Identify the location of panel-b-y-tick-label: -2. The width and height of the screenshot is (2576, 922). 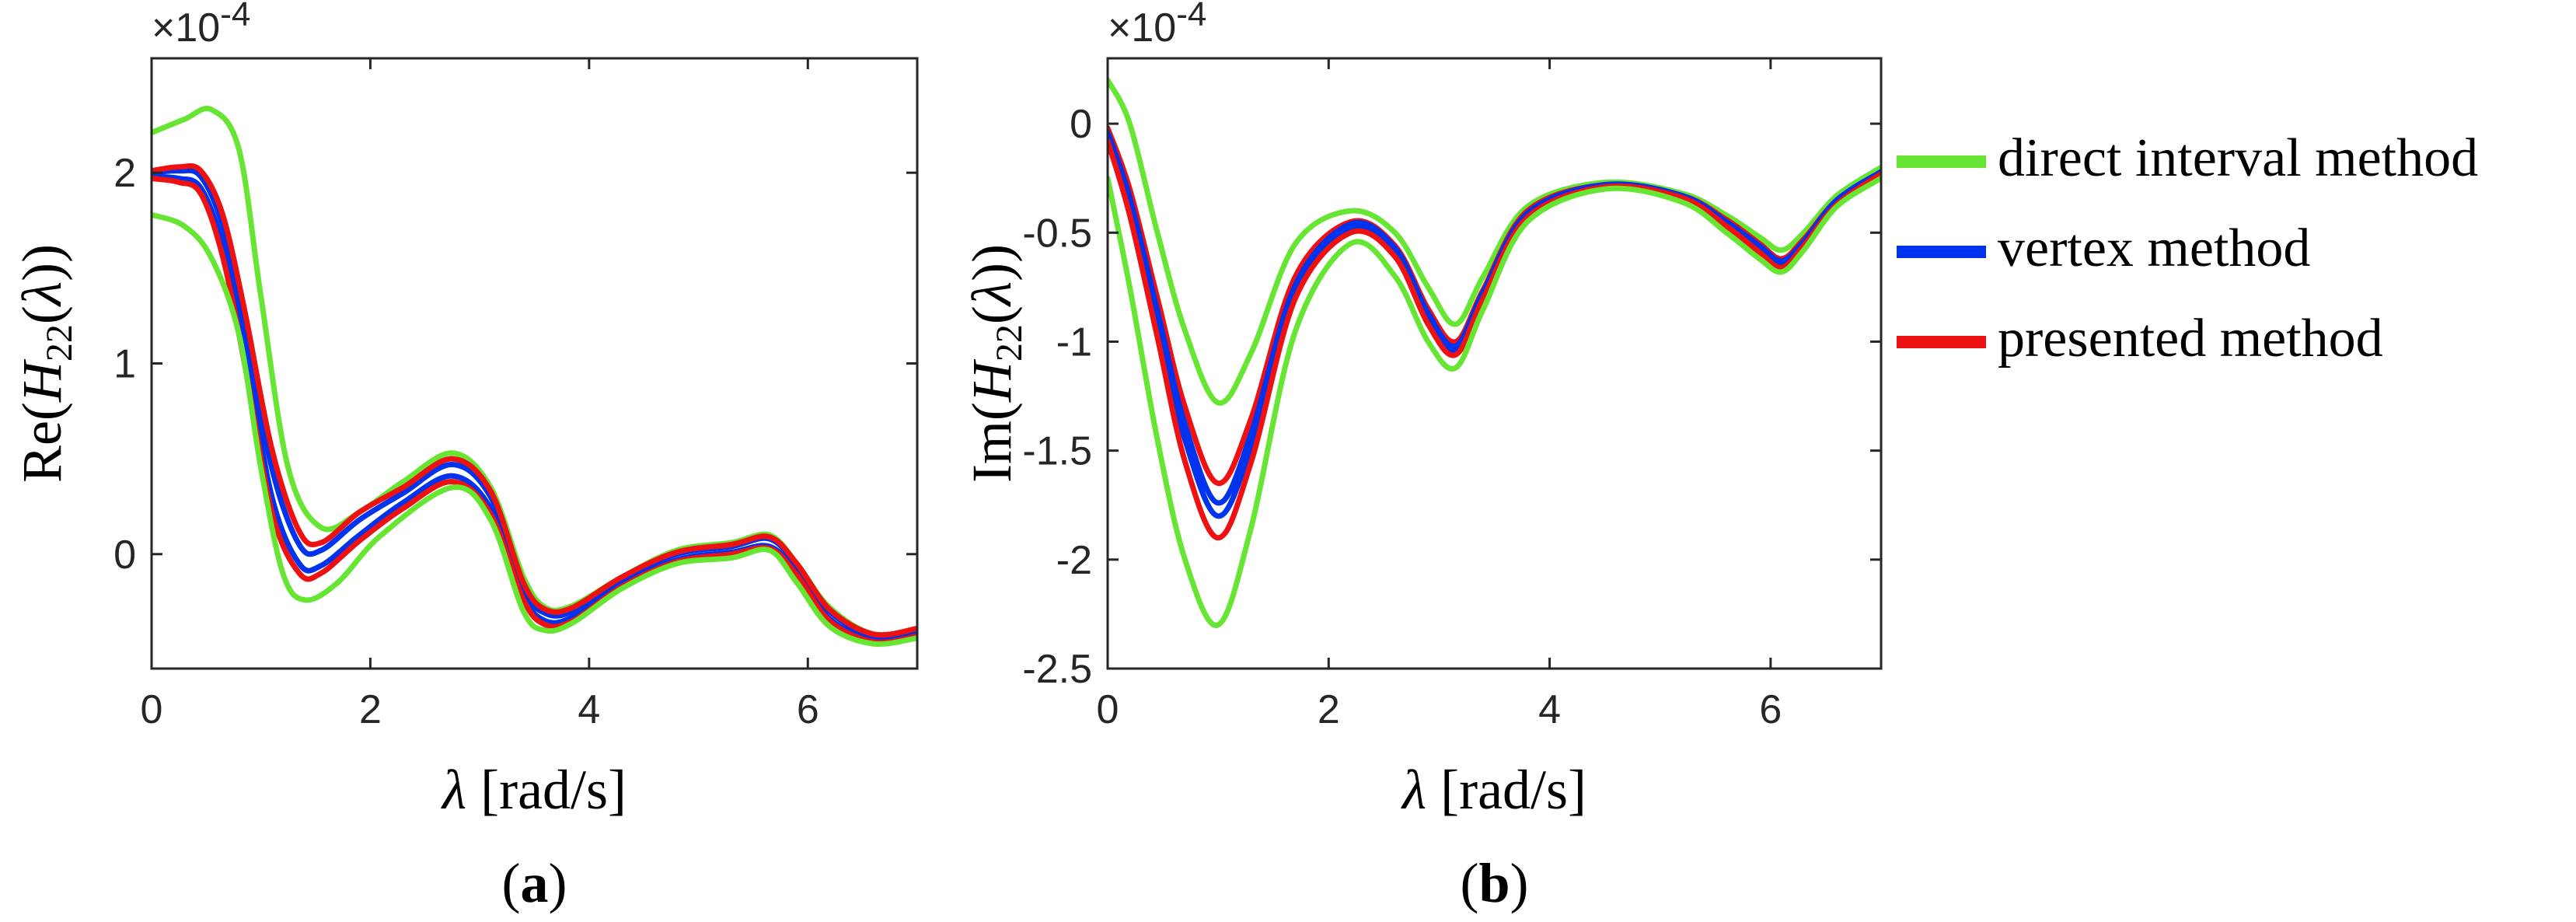
(1074, 560).